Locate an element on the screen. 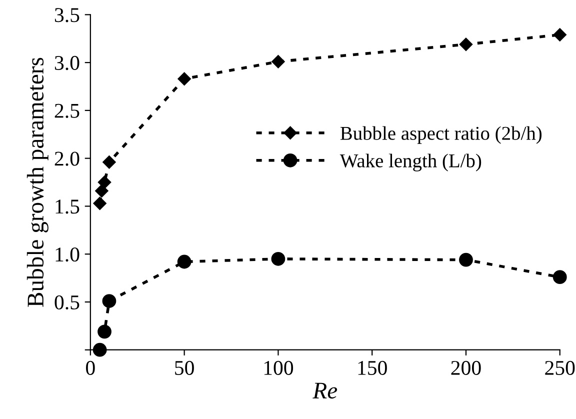 This screenshot has width=576, height=419. x-tick-label: 50 is located at coordinates (184, 367).